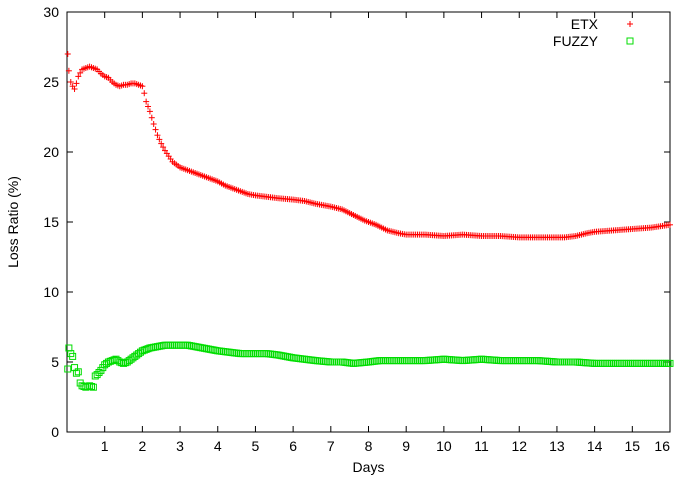 The image size is (675, 480). I want to click on legend-marker-etx, so click(630, 24).